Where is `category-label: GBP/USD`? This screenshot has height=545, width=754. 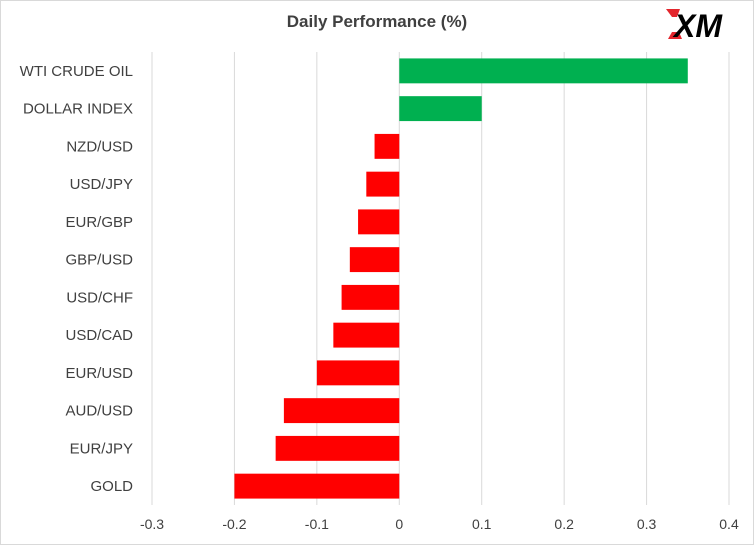 category-label: GBP/USD is located at coordinates (99, 260).